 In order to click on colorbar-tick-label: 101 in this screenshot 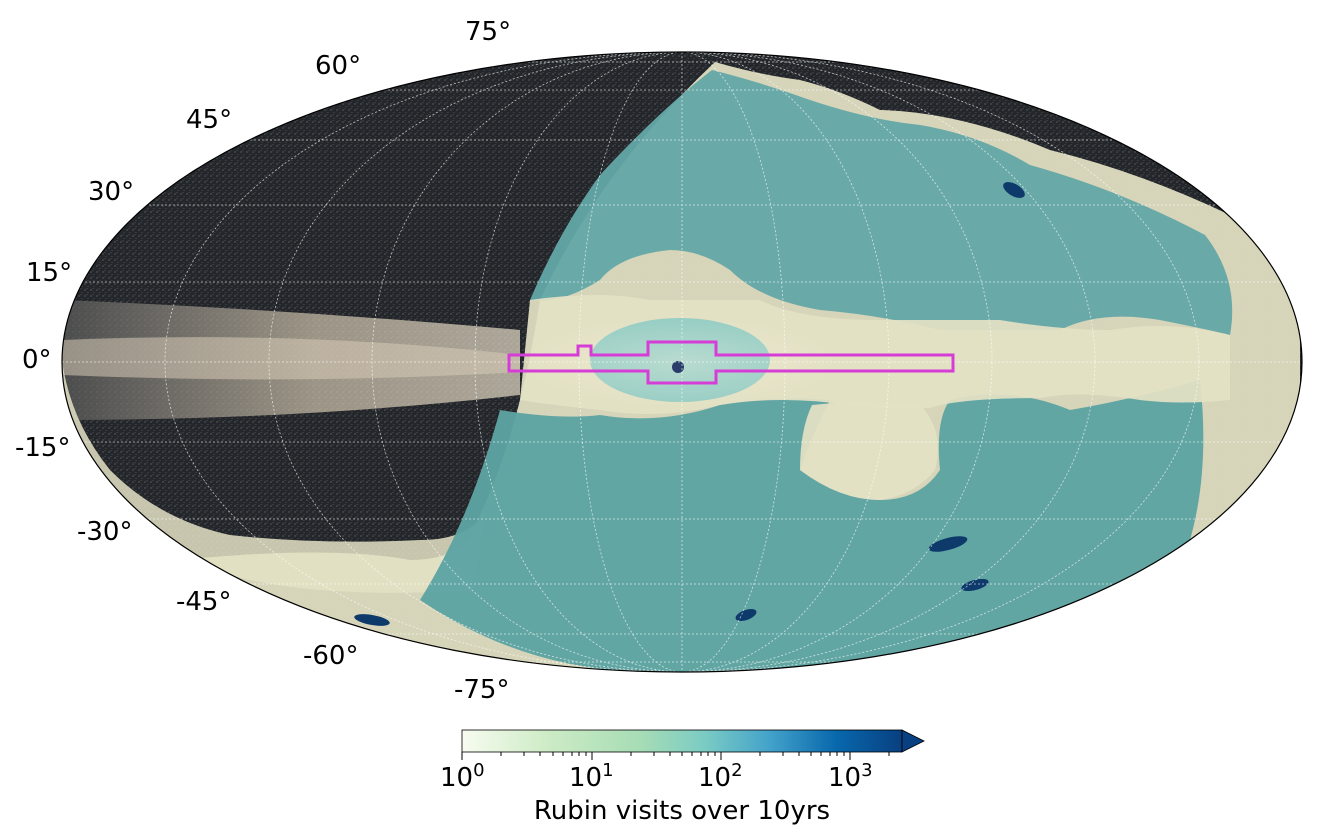, I will do `click(591, 776)`.